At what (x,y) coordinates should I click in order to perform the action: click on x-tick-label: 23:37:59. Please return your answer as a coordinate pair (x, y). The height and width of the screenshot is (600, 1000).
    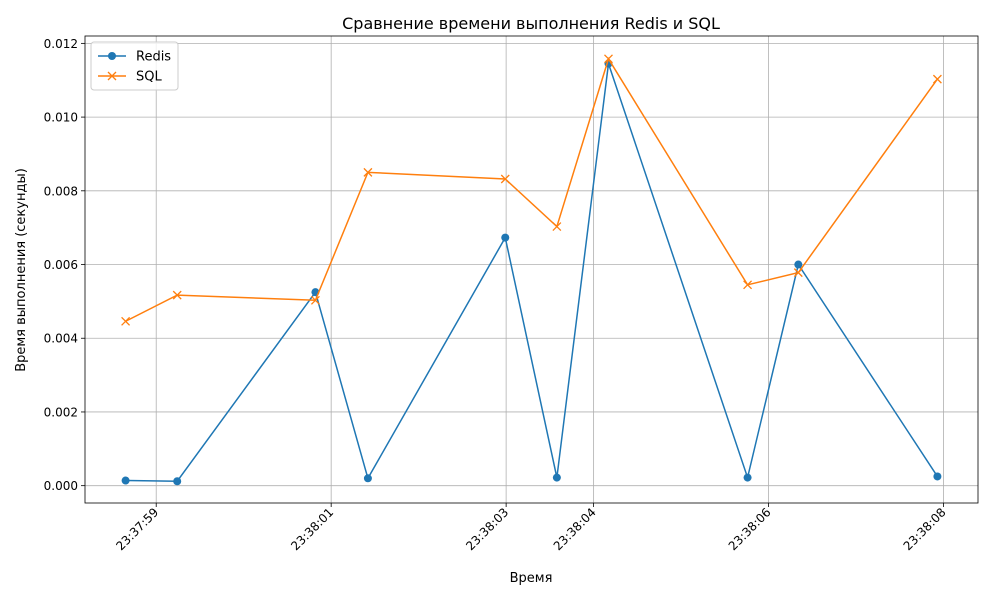
    Looking at the image, I should click on (137, 529).